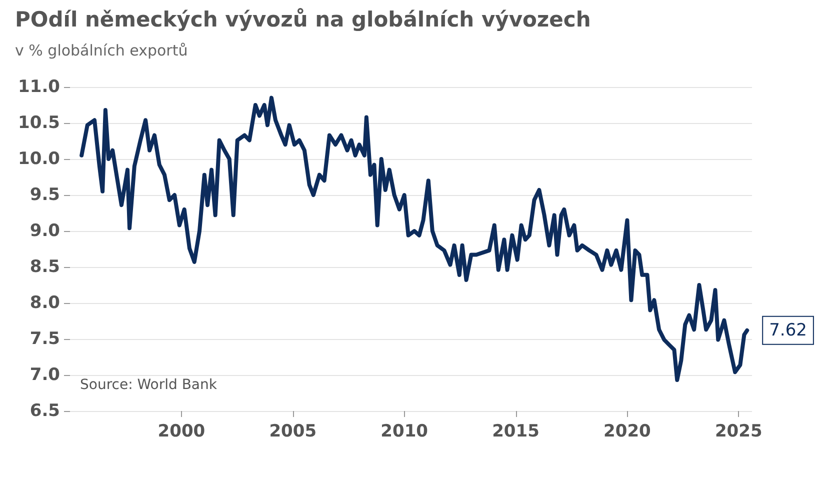 This screenshot has height=480, width=831. What do you see at coordinates (149, 385) in the screenshot?
I see `annotation: Source: World Bank` at bounding box center [149, 385].